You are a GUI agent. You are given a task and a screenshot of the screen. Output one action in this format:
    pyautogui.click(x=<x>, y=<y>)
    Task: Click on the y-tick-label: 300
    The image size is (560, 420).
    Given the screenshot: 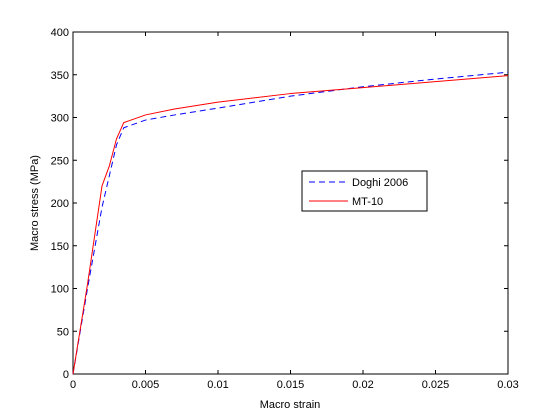 What is the action you would take?
    pyautogui.click(x=60, y=119)
    